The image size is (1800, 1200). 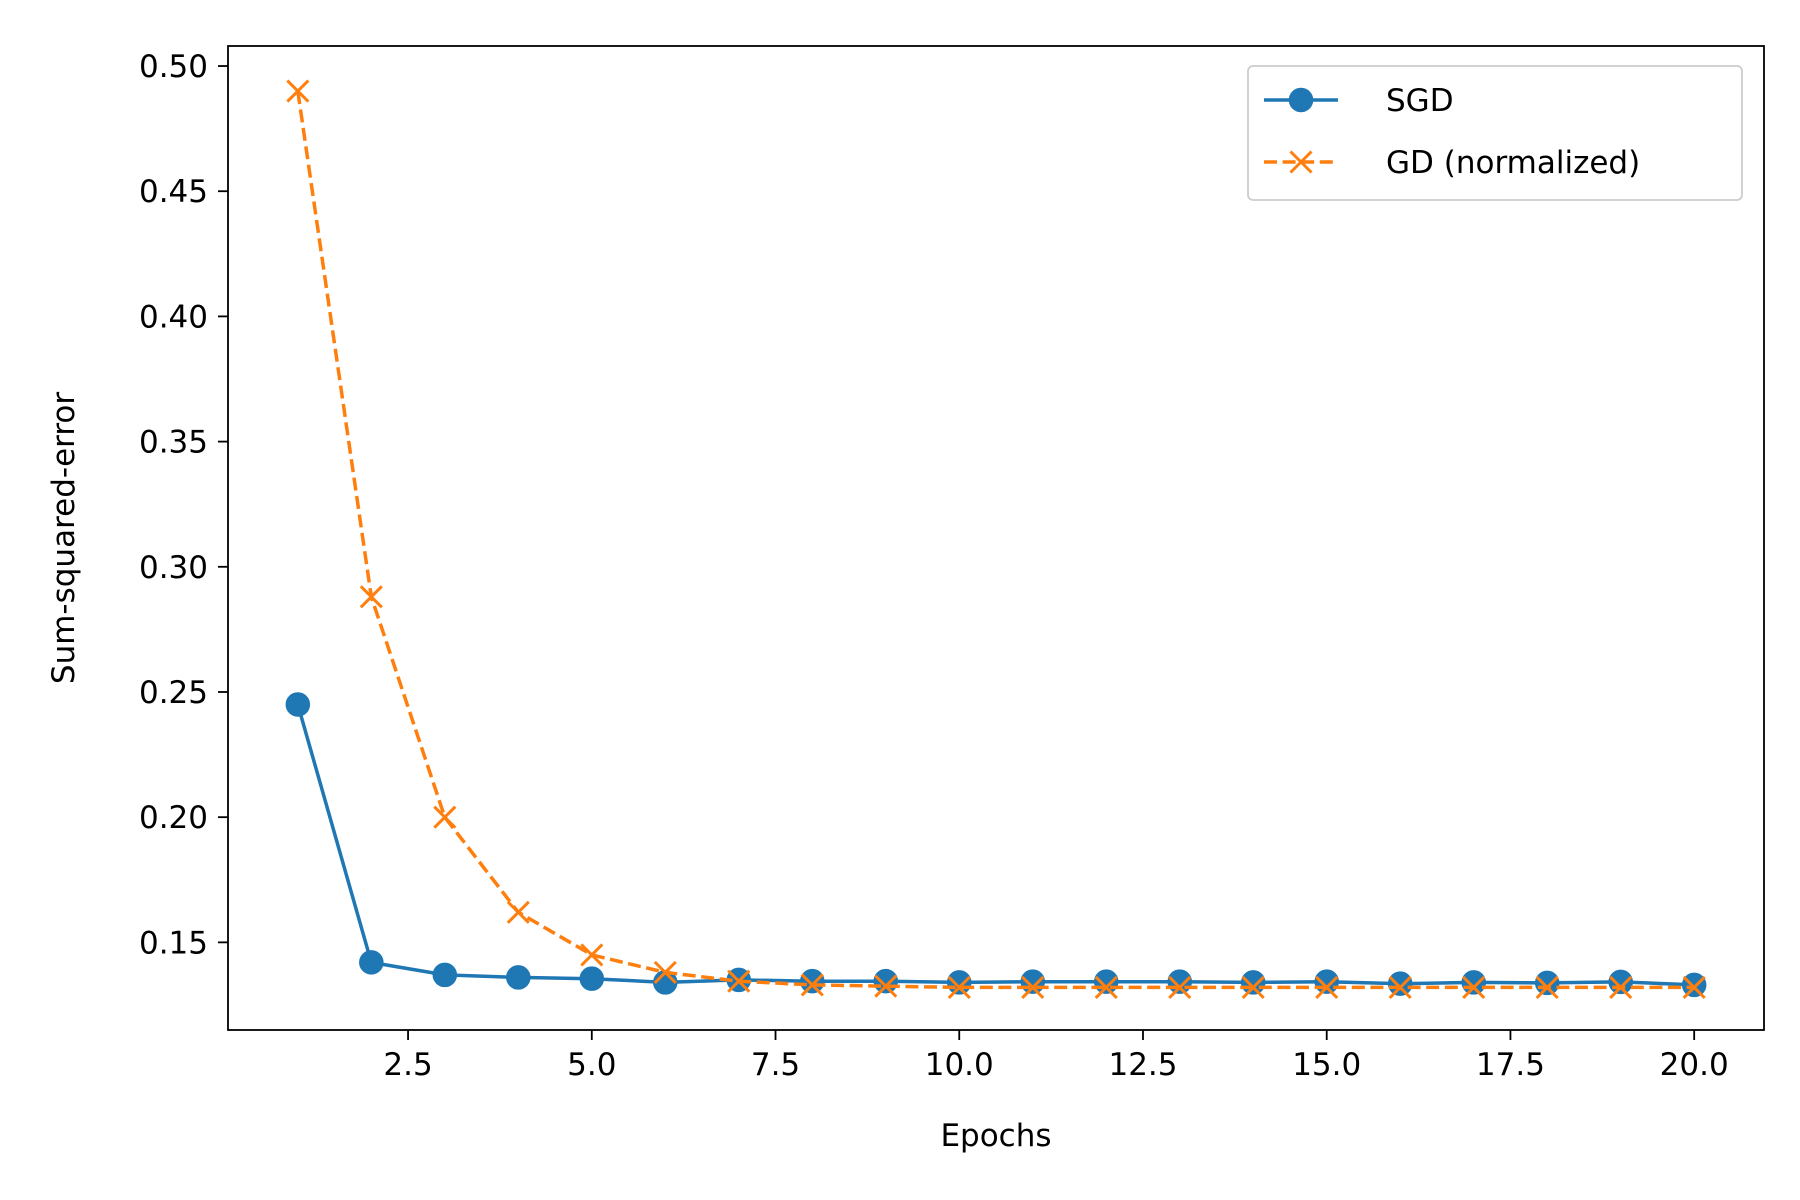 What do you see at coordinates (183, 505) in the screenshot?
I see `y-axis: 0.15 0.20 0.25 0.30 0.35 0.40 0.45 0.50` at bounding box center [183, 505].